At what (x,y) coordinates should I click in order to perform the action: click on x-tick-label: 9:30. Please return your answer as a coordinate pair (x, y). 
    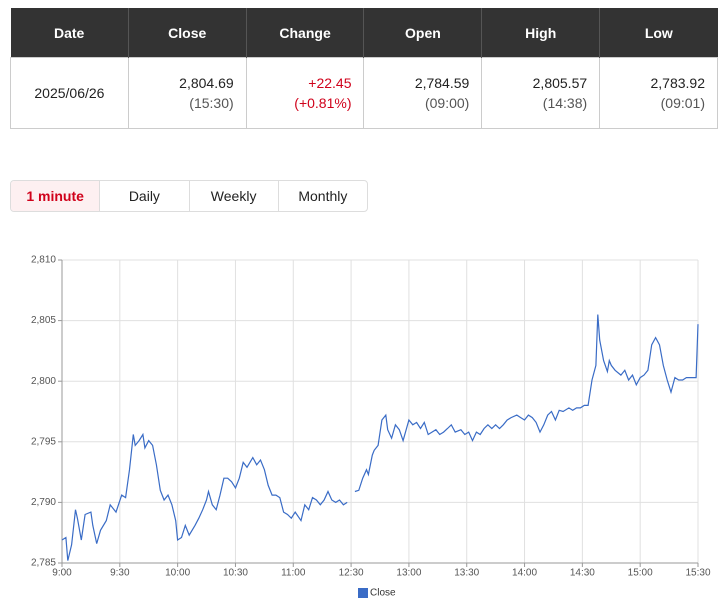
    Looking at the image, I should click on (120, 573).